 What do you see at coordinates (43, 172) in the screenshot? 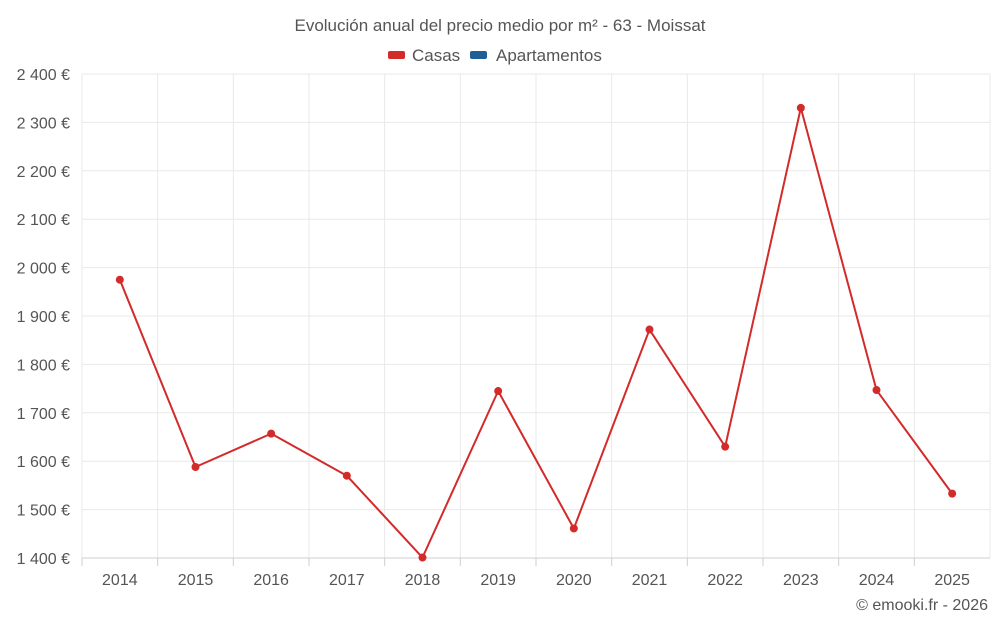
I see `y-tick-label: 2 200 €` at bounding box center [43, 172].